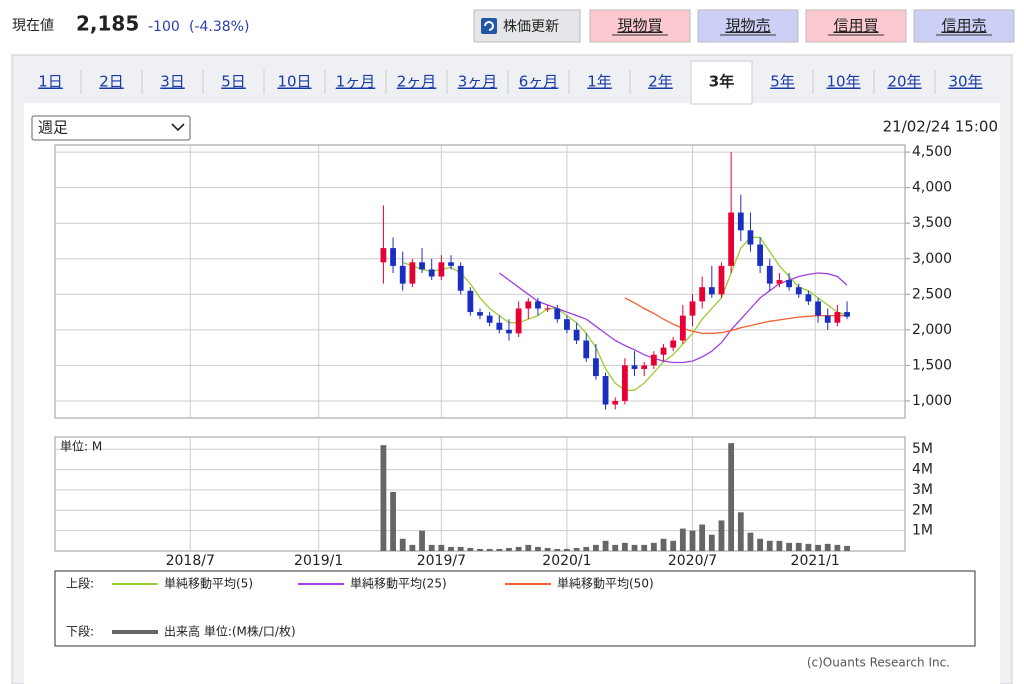 The image size is (1024, 684). I want to click on timestamp: 21/02/24 15:00, so click(940, 127).